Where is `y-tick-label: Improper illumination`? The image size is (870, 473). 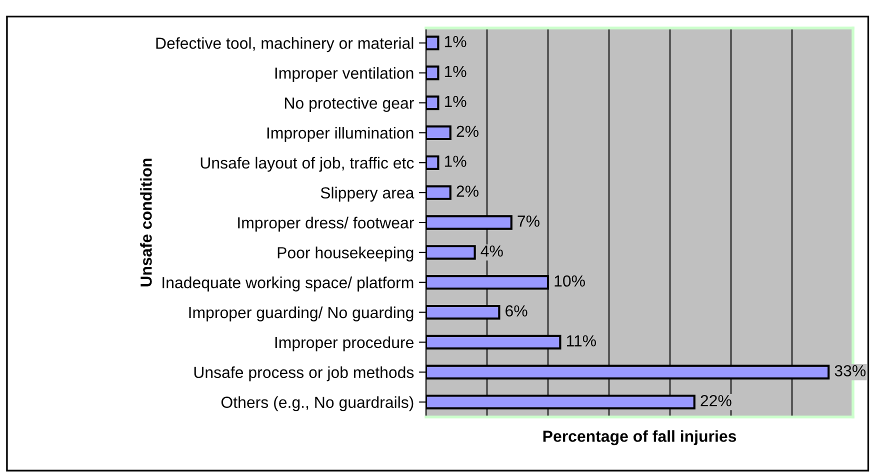 y-tick-label: Improper illumination is located at coordinates (340, 134).